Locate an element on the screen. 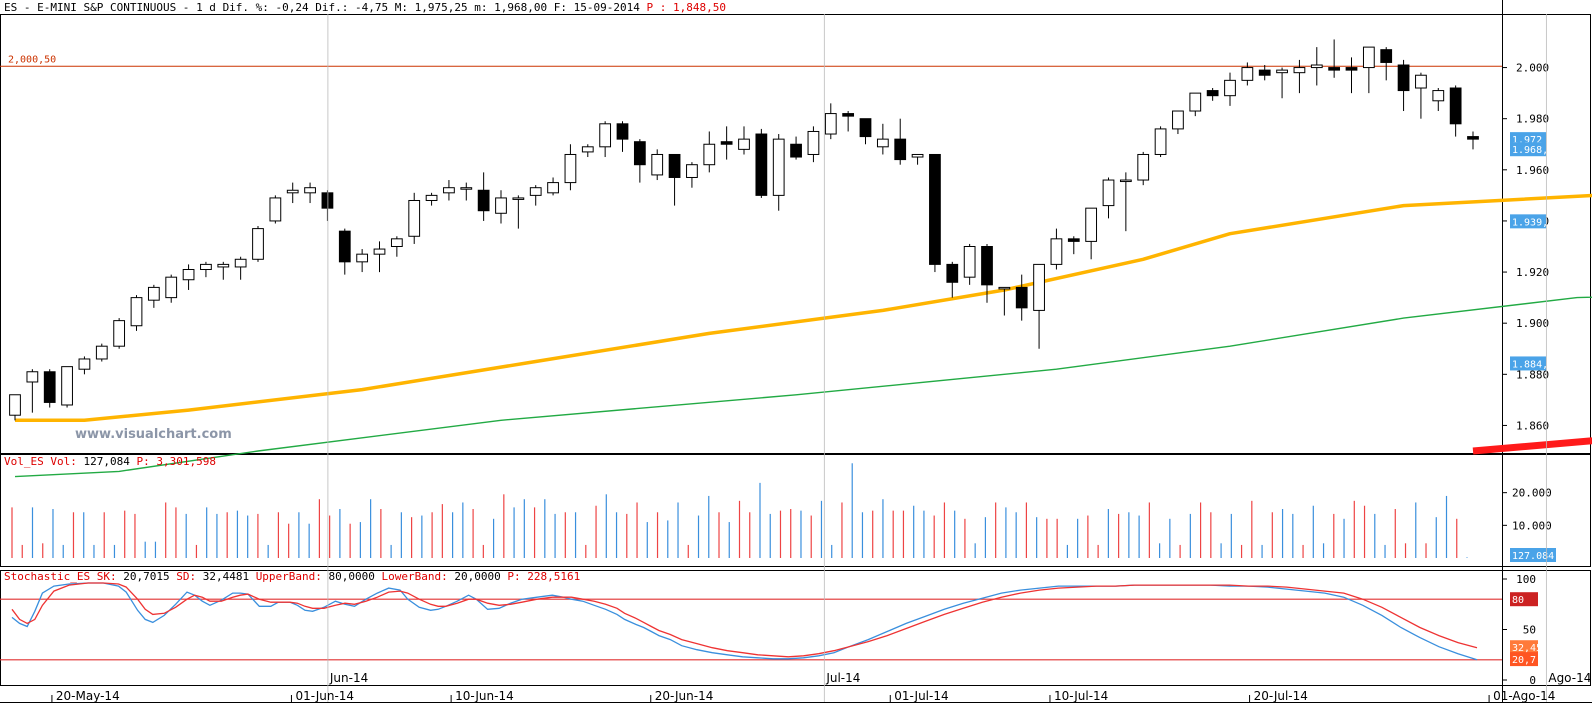 This screenshot has width=1592, height=717. sd-label: SD: is located at coordinates (186, 576).